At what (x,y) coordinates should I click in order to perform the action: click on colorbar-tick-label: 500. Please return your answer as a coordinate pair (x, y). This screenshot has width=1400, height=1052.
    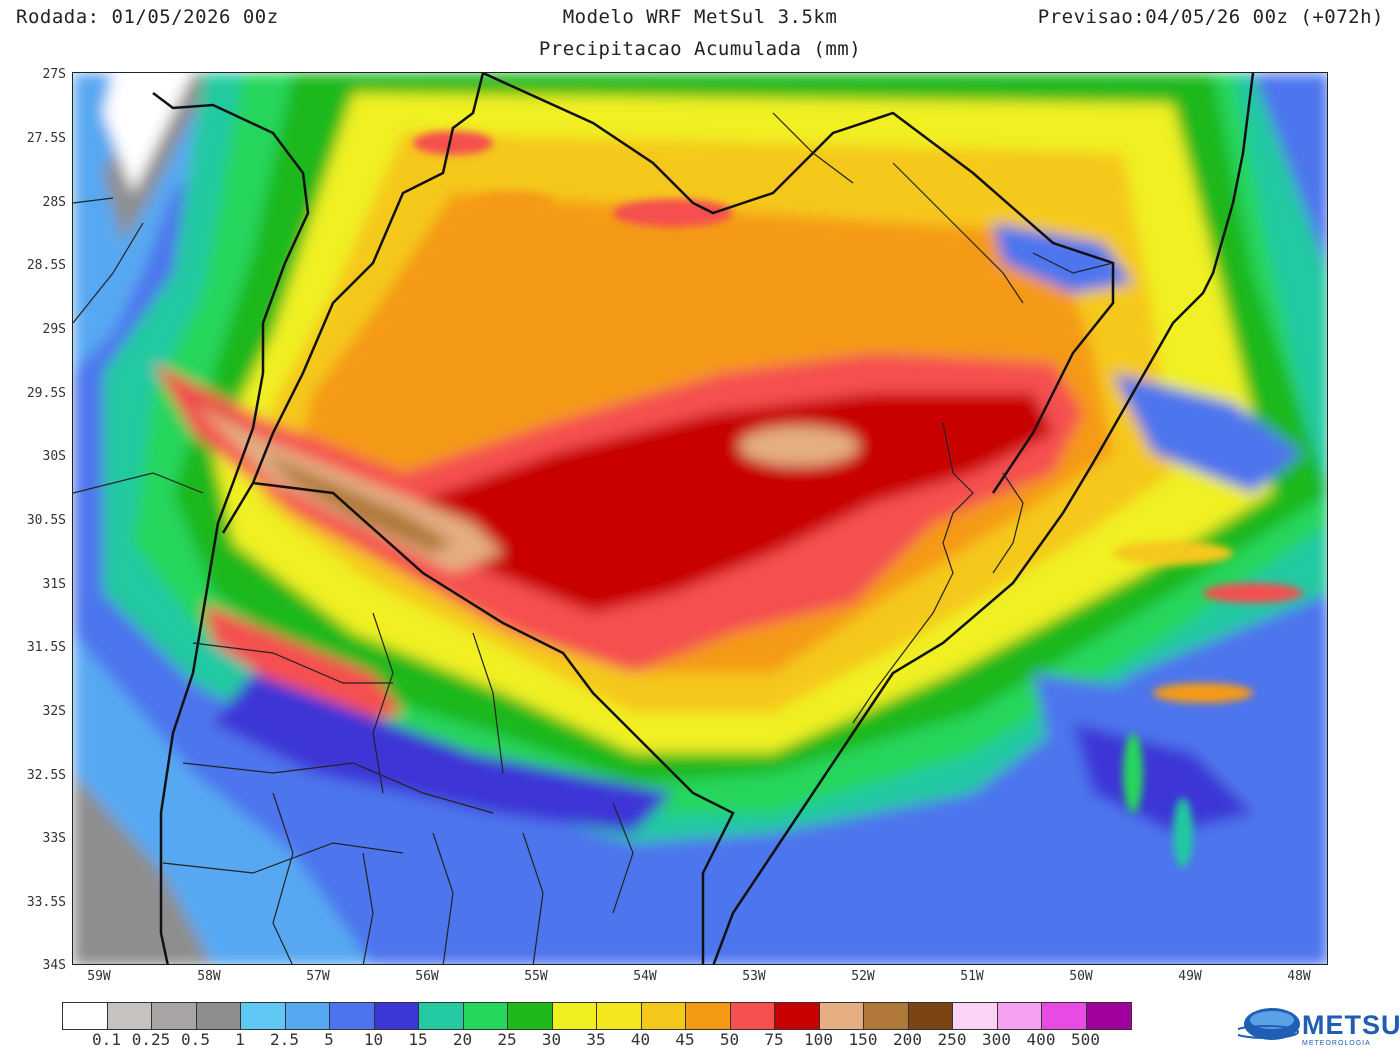
    Looking at the image, I should click on (1085, 1039).